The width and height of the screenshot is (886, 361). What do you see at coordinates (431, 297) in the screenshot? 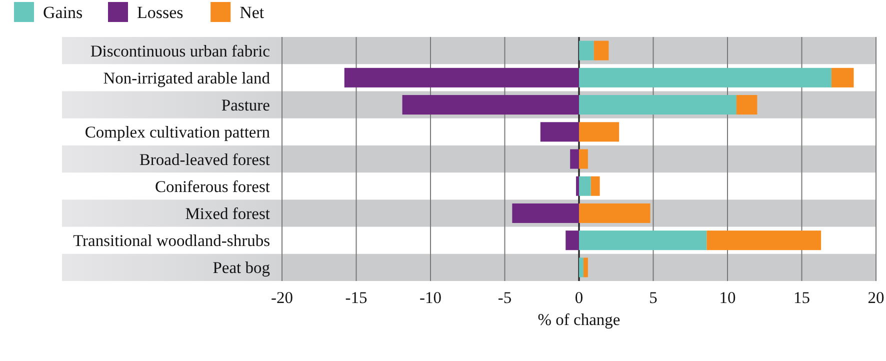
I see `x-tick-label: -10` at bounding box center [431, 297].